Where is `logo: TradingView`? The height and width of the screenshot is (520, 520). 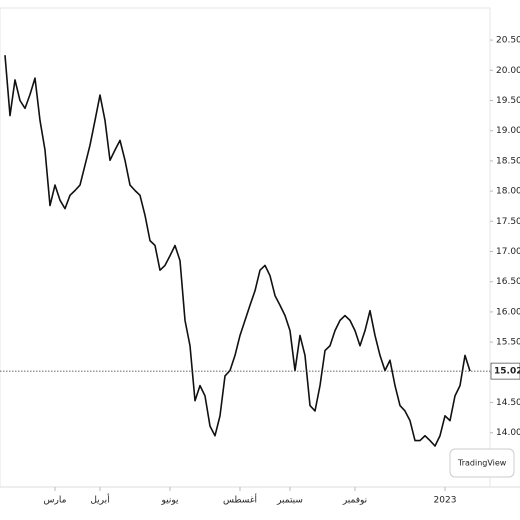 logo: TradingView is located at coordinates (482, 463).